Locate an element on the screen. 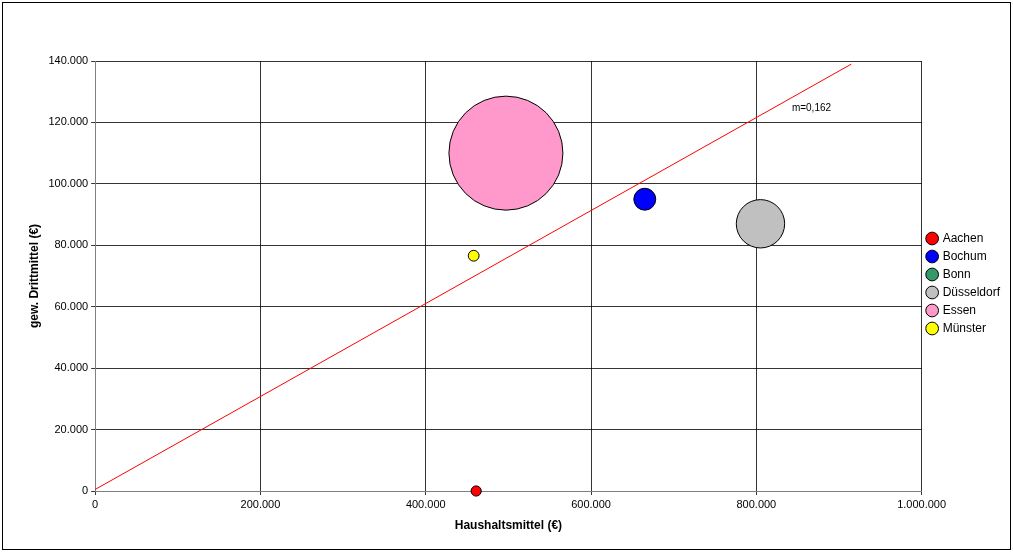 This screenshot has width=1013, height=552. legend-label: Aachen is located at coordinates (963, 237).